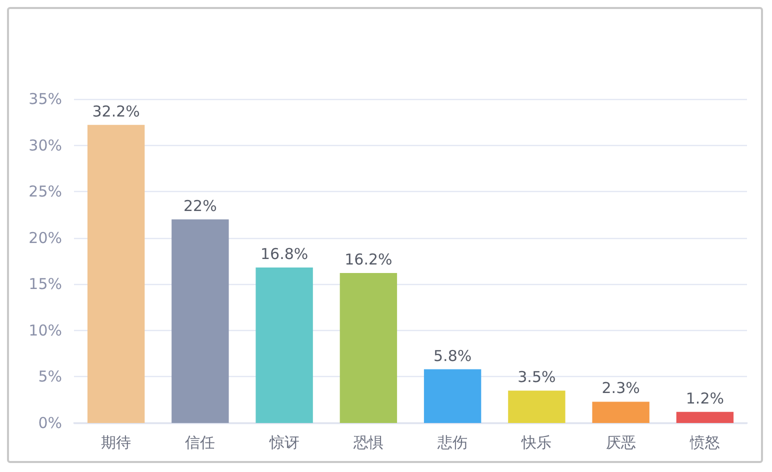 Image resolution: width=772 pixels, height=472 pixels. What do you see at coordinates (536, 443) in the screenshot?
I see `x-tick-label: 快乐` at bounding box center [536, 443].